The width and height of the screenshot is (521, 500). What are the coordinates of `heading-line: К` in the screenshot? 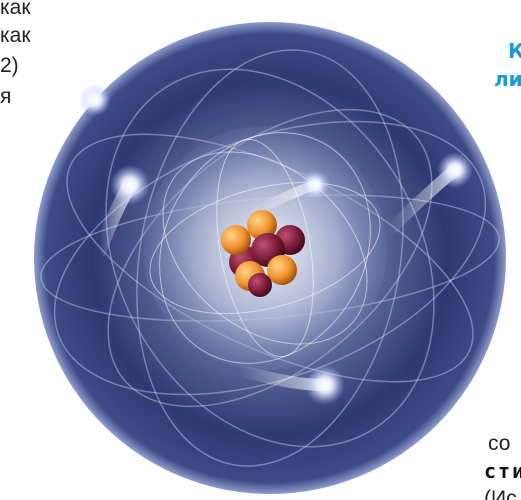 It's located at (514, 51).